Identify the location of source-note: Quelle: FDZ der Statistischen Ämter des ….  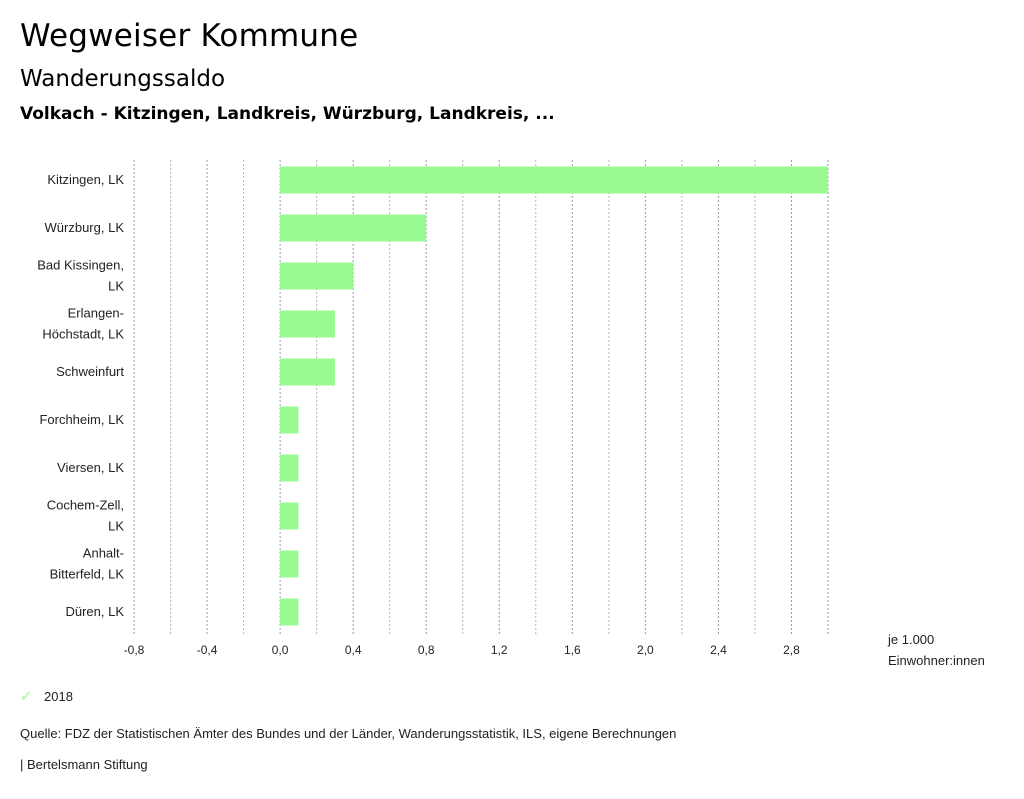
(348, 733).